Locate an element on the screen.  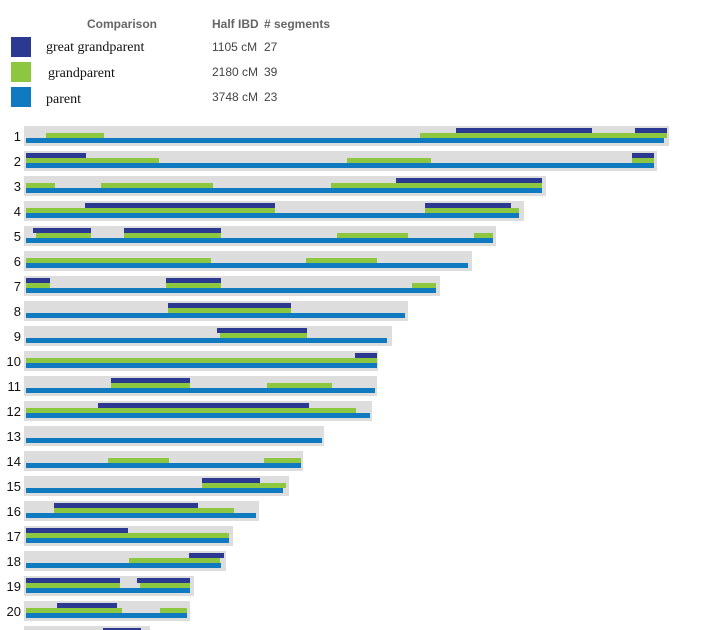
chromosome-label: 11 is located at coordinates (15, 386).